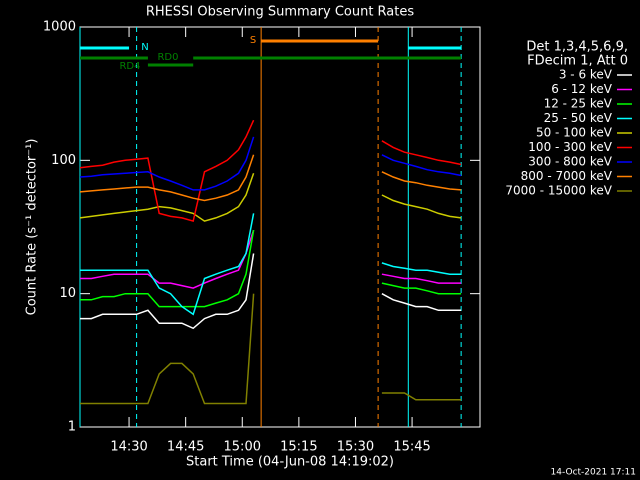 This screenshot has height=480, width=640. I want to click on legend-label: 7000 - 15000 keV, so click(558, 191).